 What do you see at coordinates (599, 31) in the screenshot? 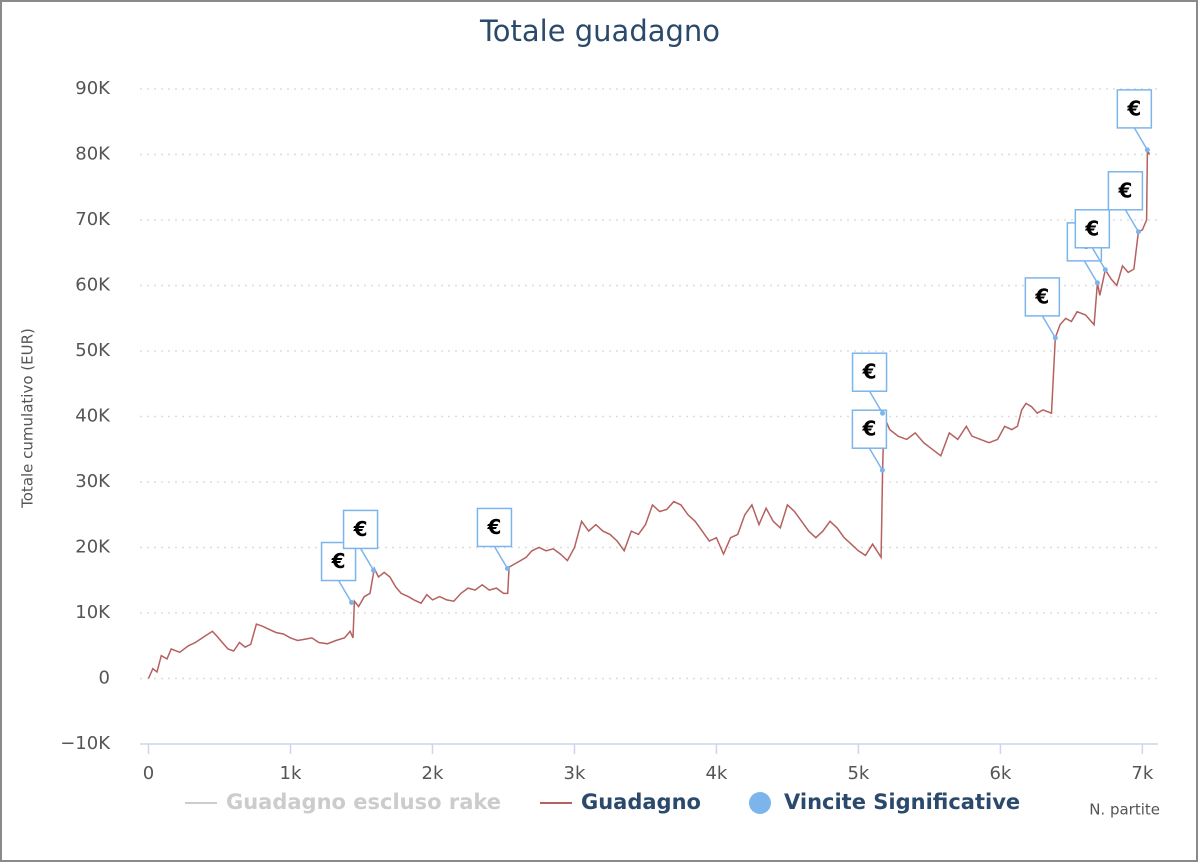
I see `chart-title: Totale guadagno` at bounding box center [599, 31].